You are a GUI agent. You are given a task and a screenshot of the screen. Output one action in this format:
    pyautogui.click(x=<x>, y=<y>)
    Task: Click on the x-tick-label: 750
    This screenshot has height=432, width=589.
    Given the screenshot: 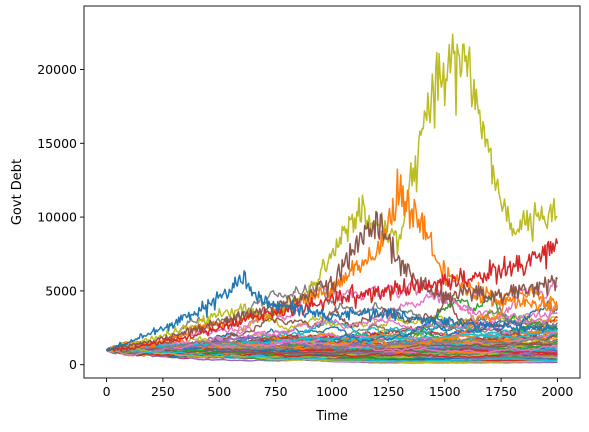 What is the action you would take?
    pyautogui.click(x=276, y=391)
    